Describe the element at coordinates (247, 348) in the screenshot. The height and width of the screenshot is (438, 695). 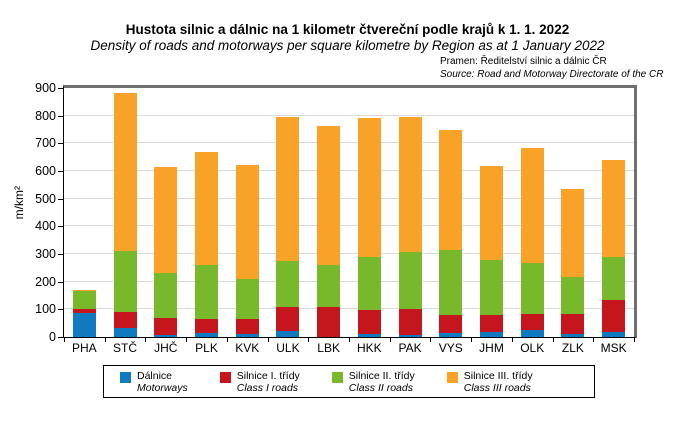
I see `x-label-KVK: KVK` at that location.